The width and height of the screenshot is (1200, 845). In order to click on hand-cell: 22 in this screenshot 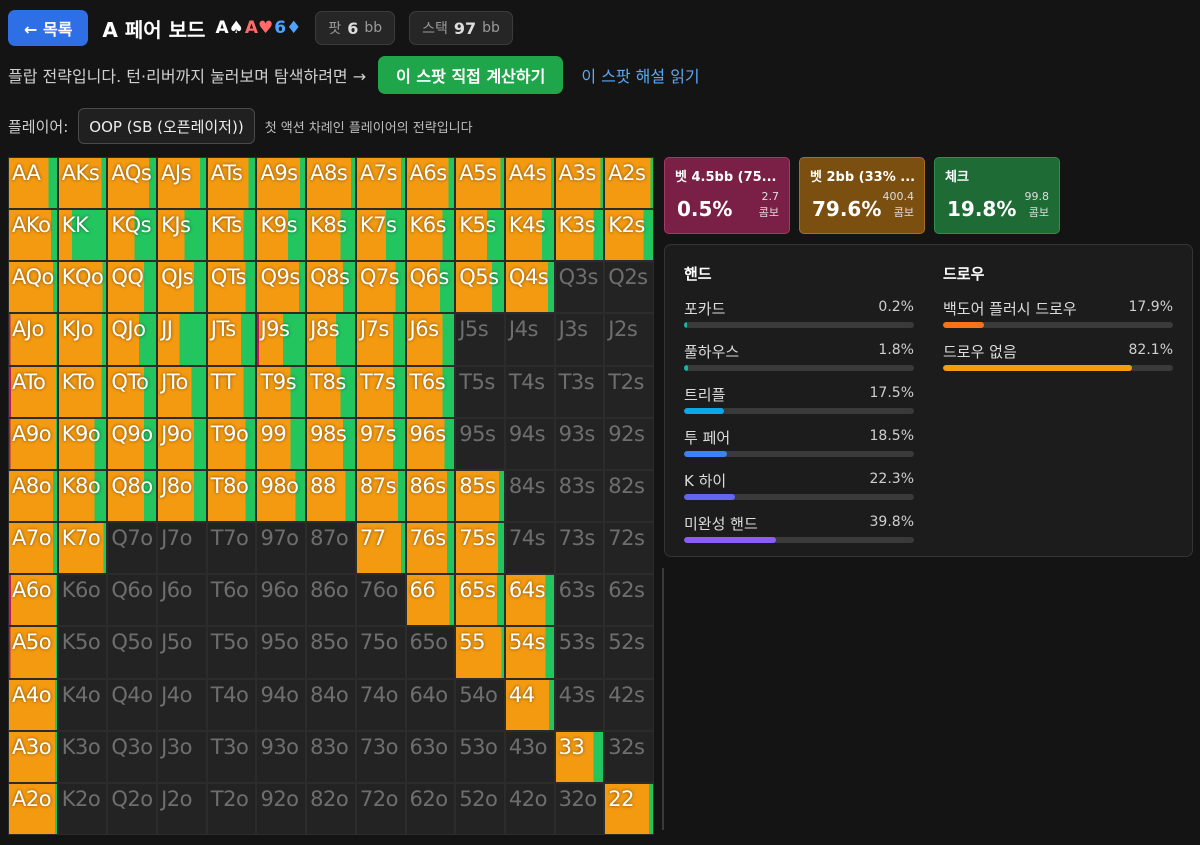, I will do `click(629, 808)`.